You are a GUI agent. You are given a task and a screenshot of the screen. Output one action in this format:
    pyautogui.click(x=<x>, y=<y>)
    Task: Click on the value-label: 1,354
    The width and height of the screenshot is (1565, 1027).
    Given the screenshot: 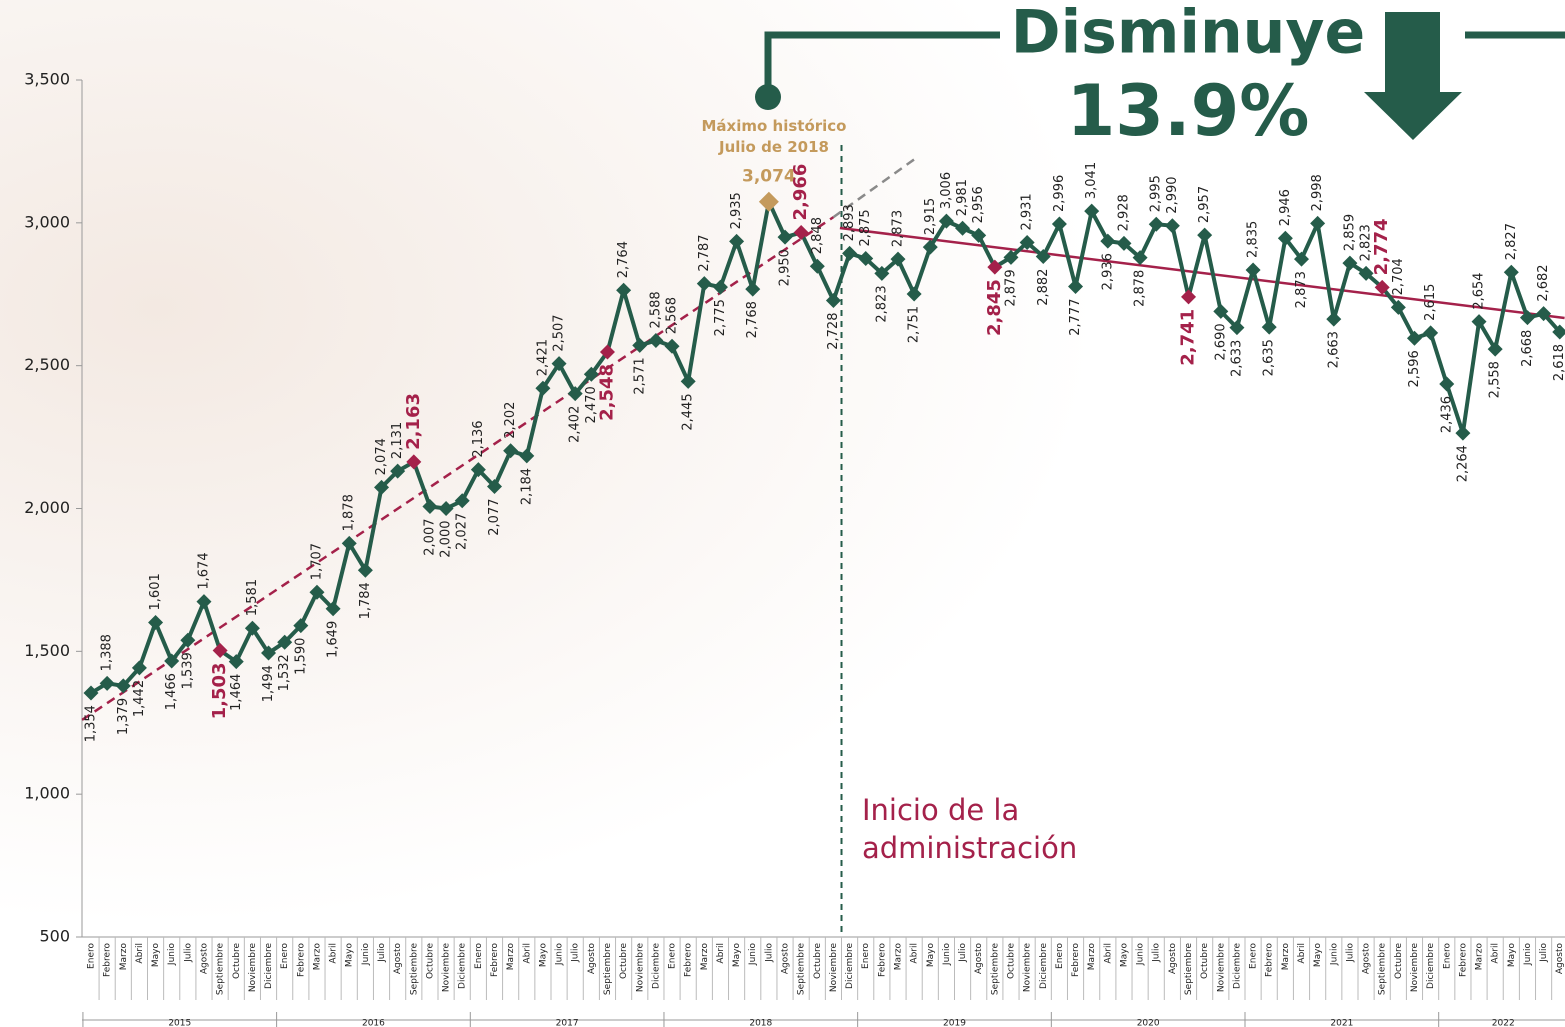 What is the action you would take?
    pyautogui.click(x=91, y=723)
    